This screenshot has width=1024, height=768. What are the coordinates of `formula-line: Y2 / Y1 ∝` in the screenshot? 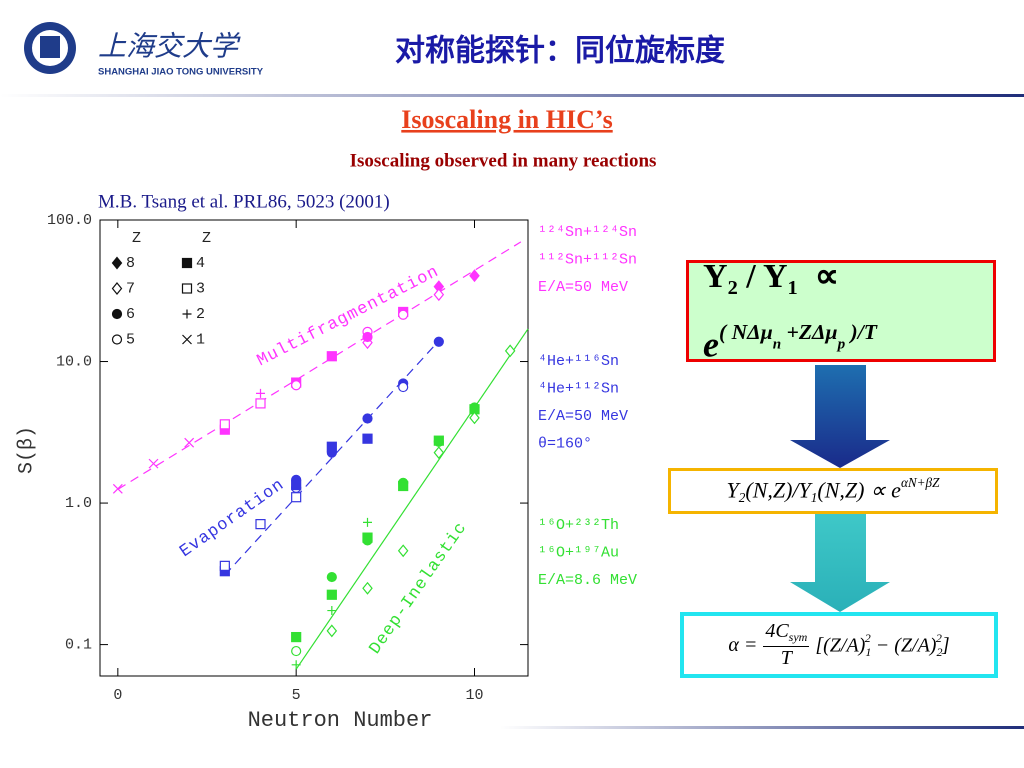 It's located at (771, 282).